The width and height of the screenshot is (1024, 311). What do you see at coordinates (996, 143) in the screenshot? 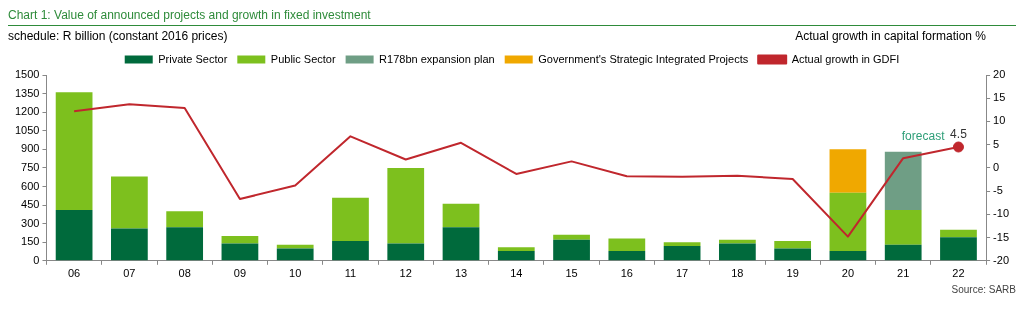
I see `y2-tick-label: 5` at bounding box center [996, 143].